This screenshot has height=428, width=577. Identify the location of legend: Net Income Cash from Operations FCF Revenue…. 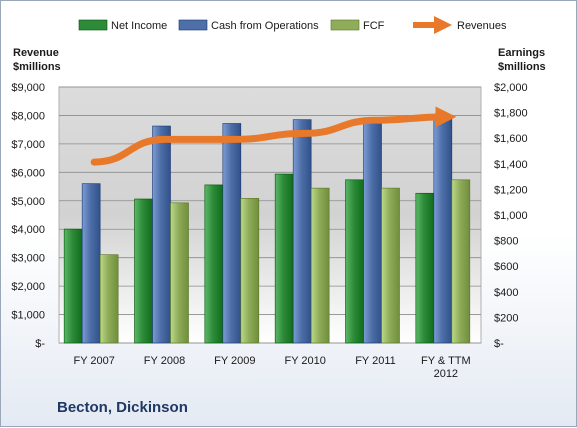
(293, 26).